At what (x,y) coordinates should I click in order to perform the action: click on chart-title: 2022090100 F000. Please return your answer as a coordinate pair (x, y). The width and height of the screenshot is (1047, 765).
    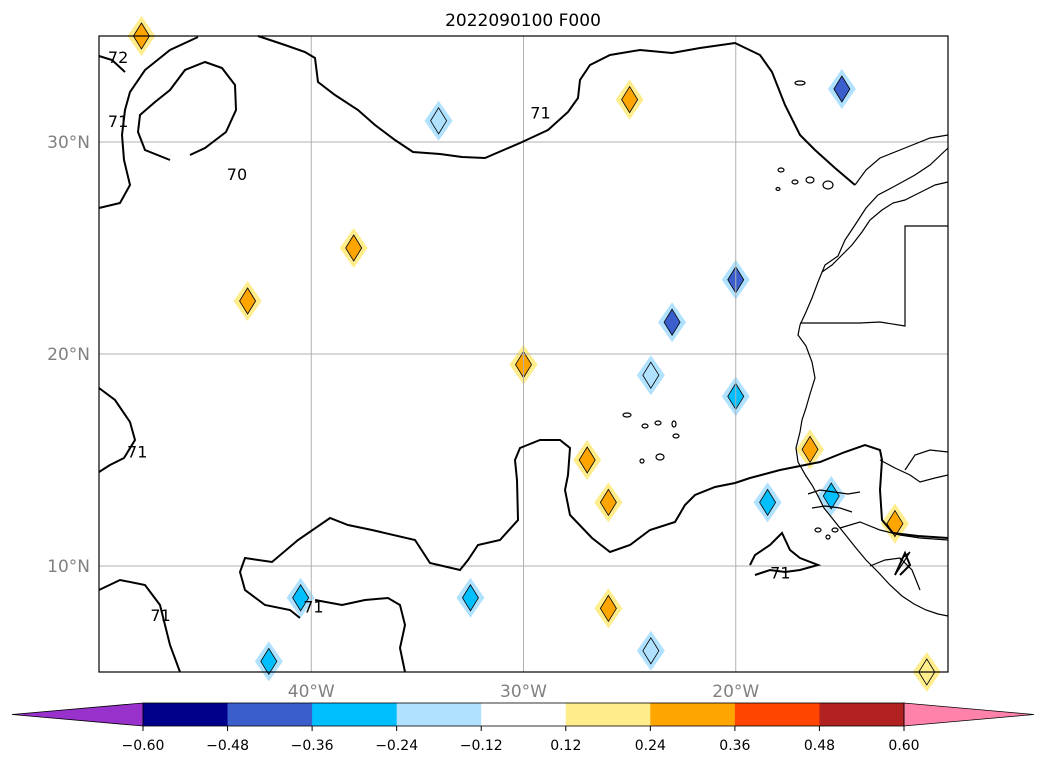
    Looking at the image, I should click on (523, 21).